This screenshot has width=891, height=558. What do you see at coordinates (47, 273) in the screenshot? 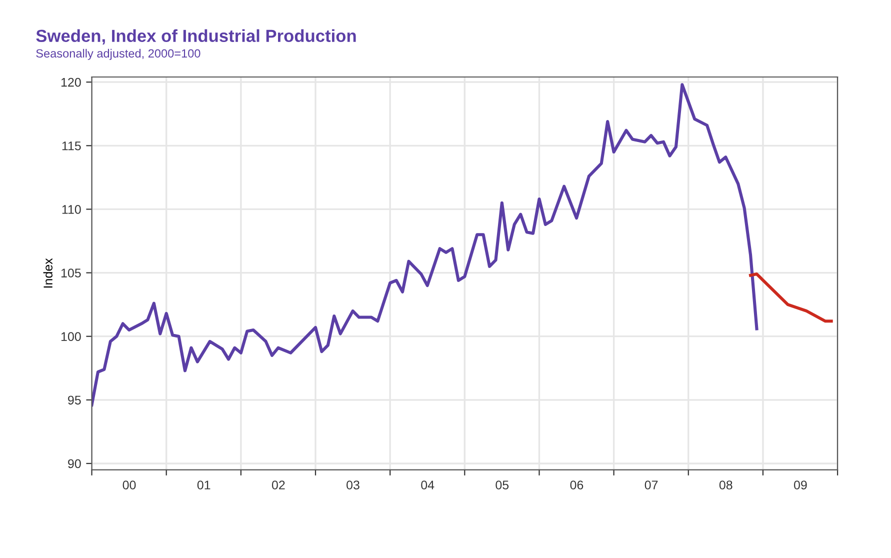
I see `y-axis-title: Index` at bounding box center [47, 273].